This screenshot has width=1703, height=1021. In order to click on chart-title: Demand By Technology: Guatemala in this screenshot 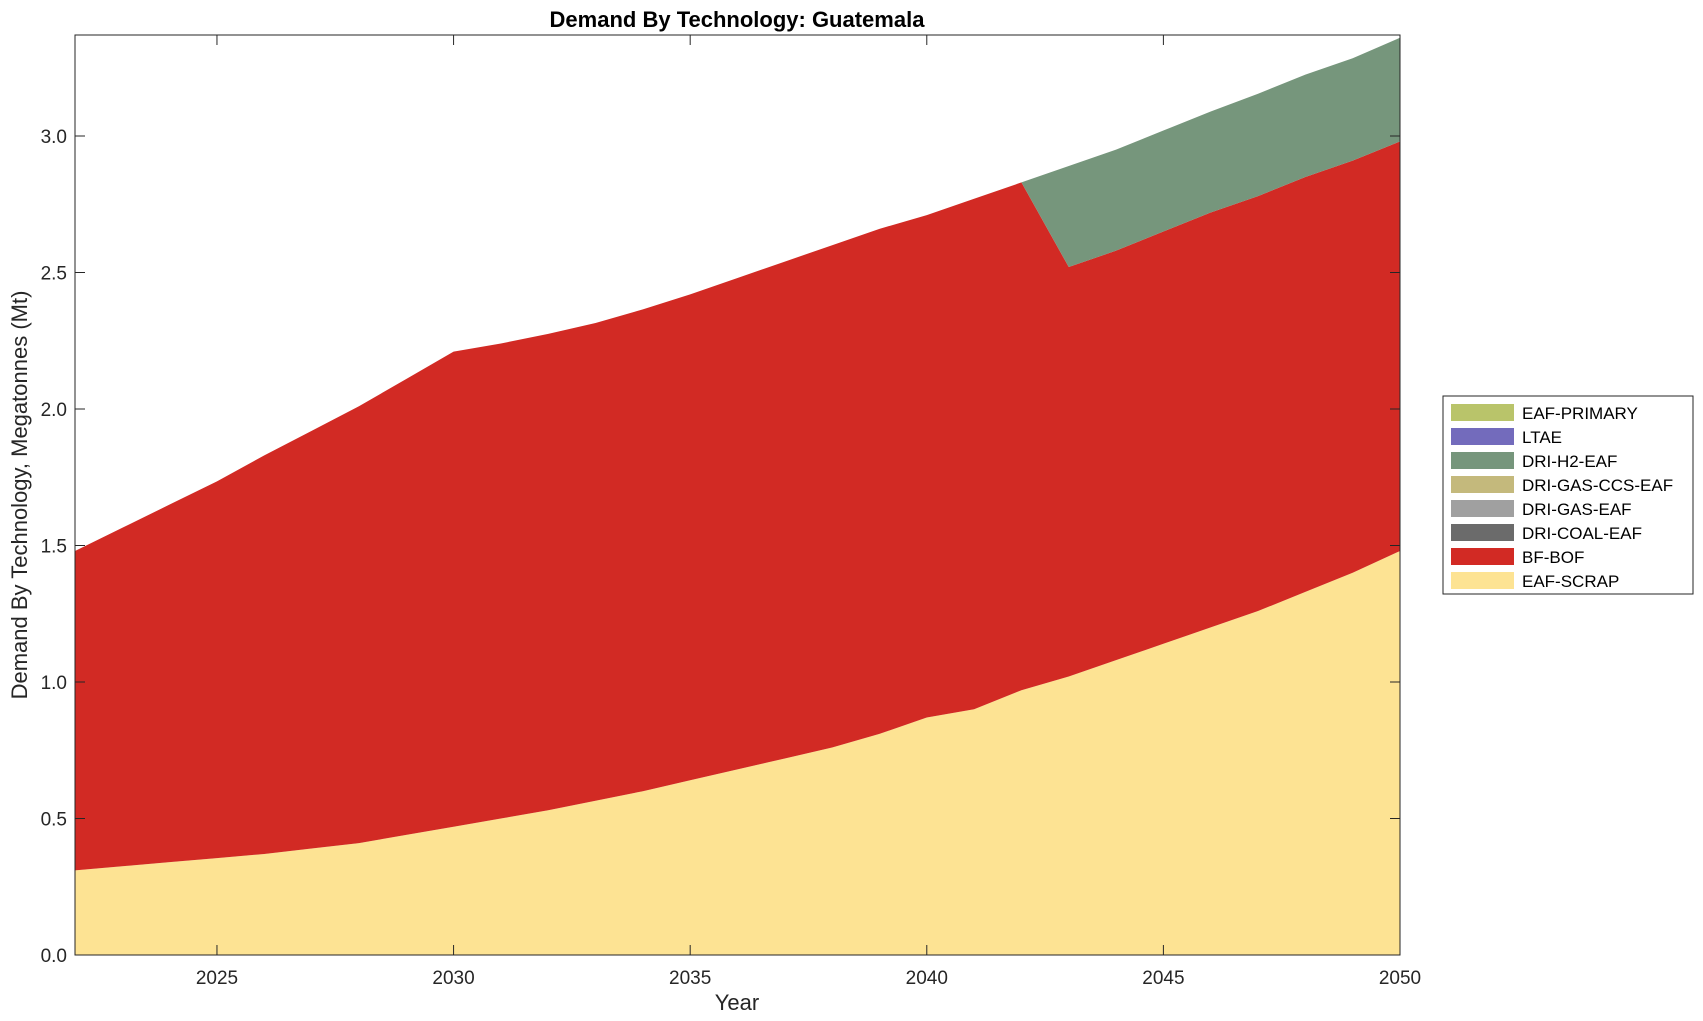, I will do `click(738, 19)`.